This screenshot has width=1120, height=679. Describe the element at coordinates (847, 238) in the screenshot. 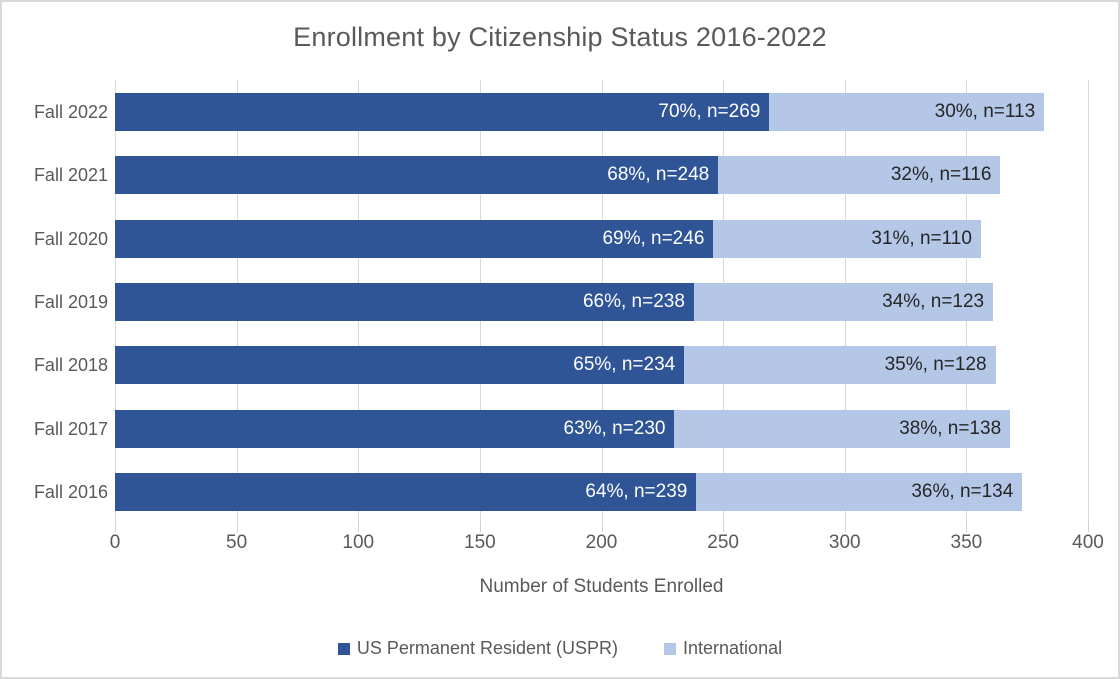

I see `bar-segment-international: 31%, n=110` at that location.